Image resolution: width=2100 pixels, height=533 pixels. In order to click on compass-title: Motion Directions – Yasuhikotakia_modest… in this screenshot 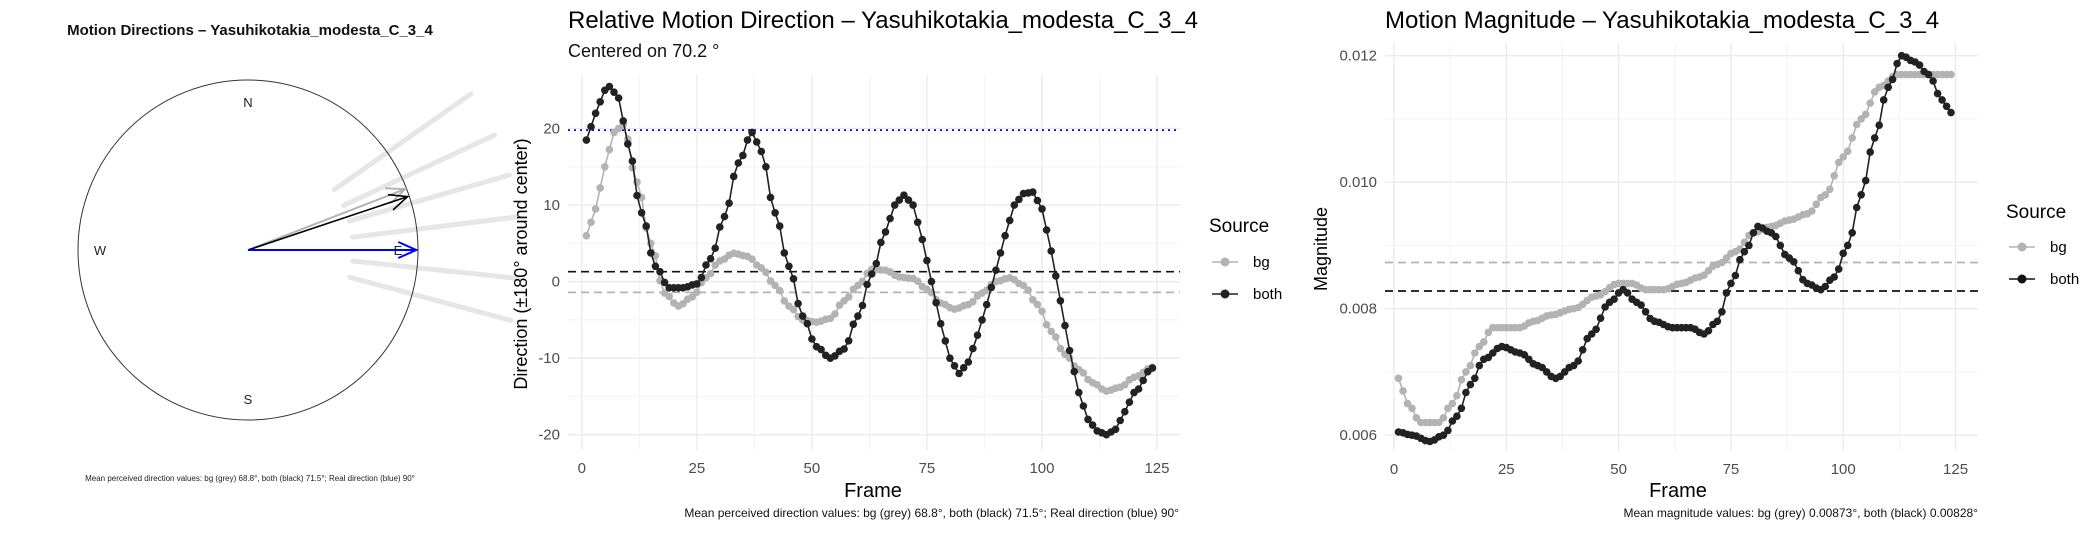, I will do `click(250, 30)`.